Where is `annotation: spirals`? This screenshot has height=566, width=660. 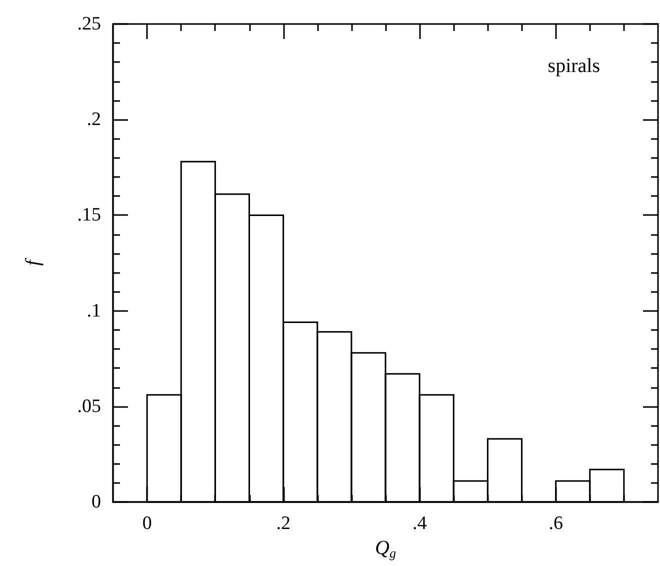 annotation: spirals is located at coordinates (574, 66).